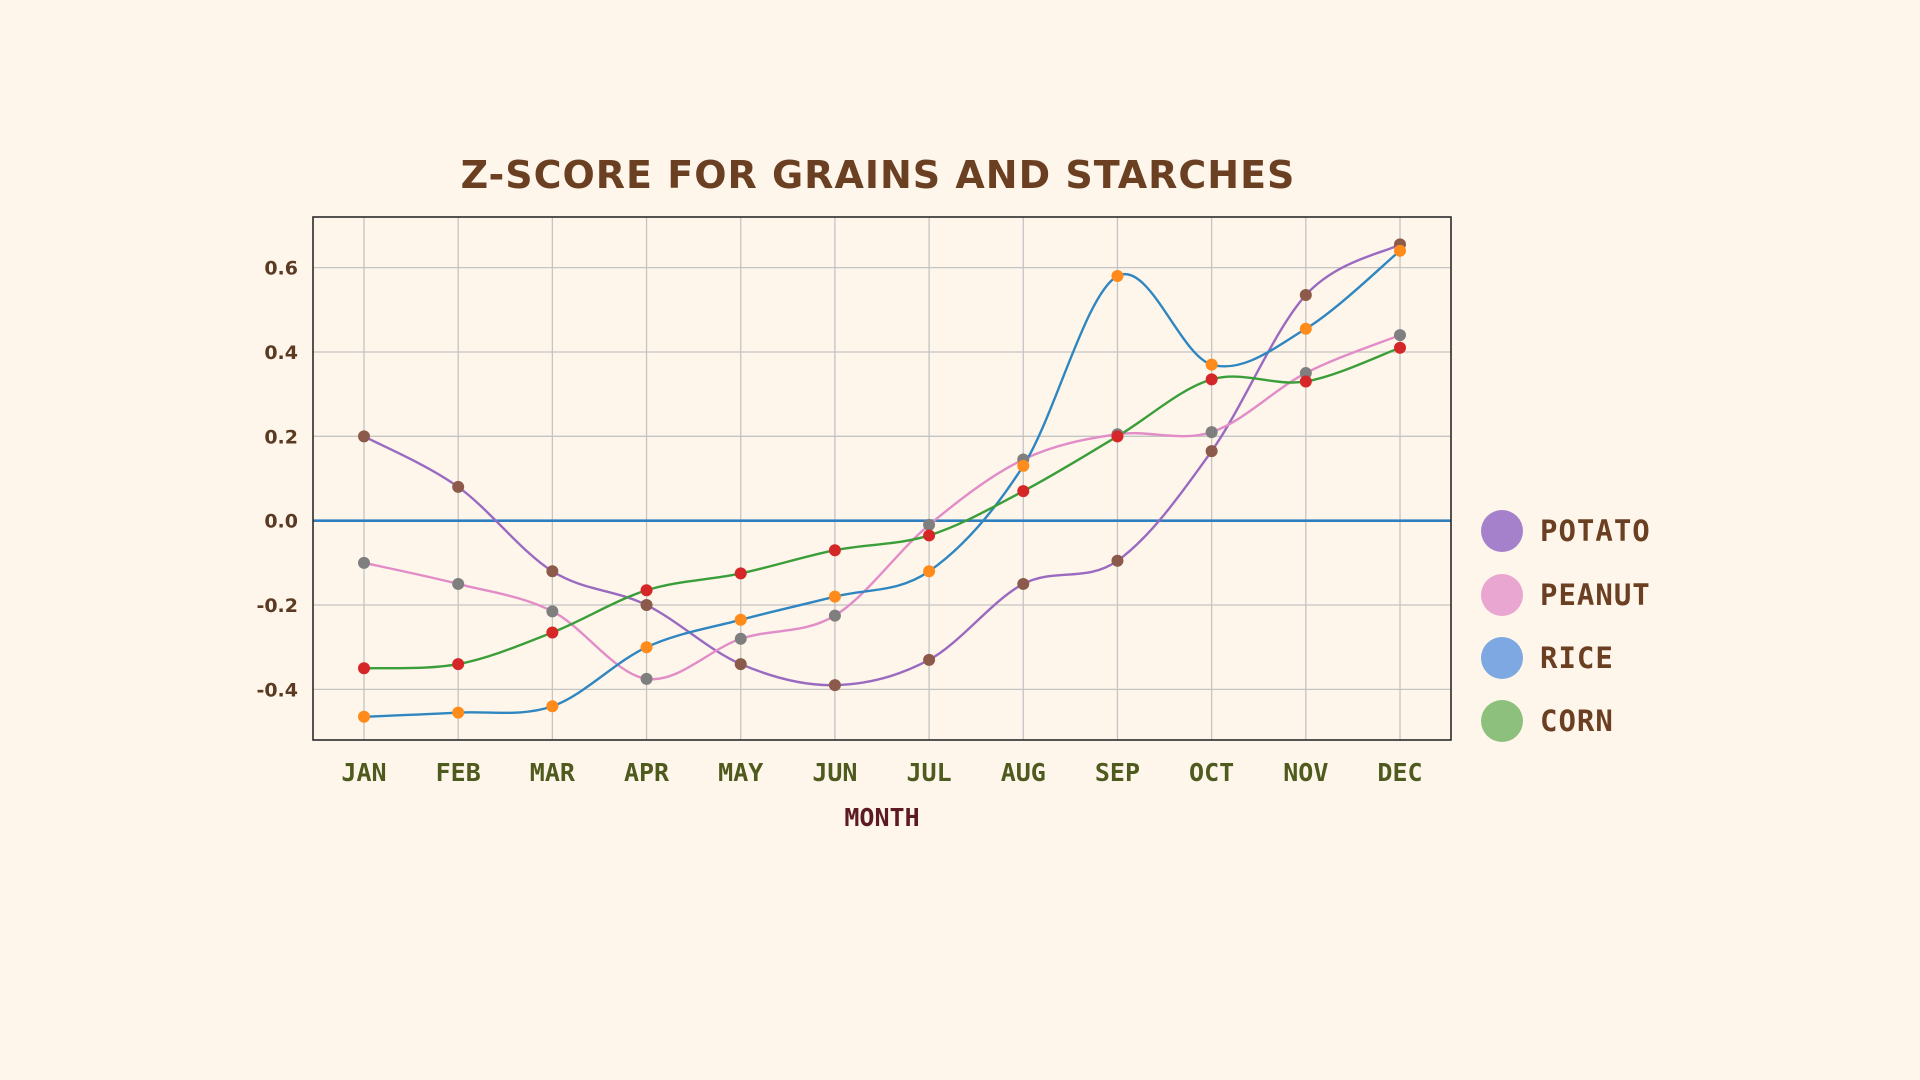 The width and height of the screenshot is (1920, 1080). Describe the element at coordinates (1577, 658) in the screenshot. I see `legend-label-rice: RICE` at that location.